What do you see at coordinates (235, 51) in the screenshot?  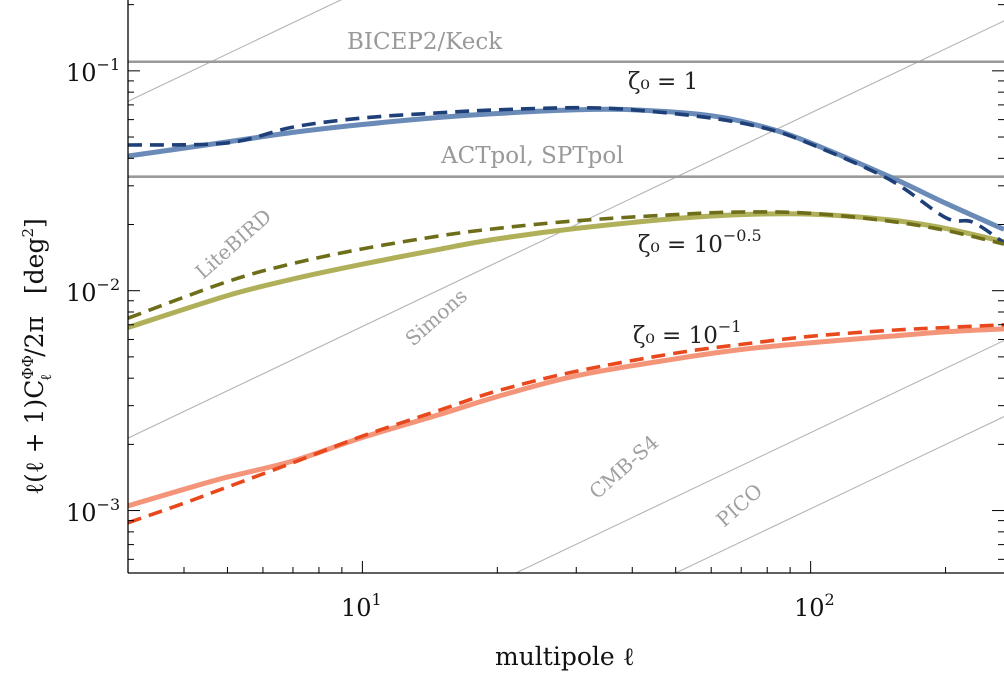 I see `sensitivity-line-litebird` at bounding box center [235, 51].